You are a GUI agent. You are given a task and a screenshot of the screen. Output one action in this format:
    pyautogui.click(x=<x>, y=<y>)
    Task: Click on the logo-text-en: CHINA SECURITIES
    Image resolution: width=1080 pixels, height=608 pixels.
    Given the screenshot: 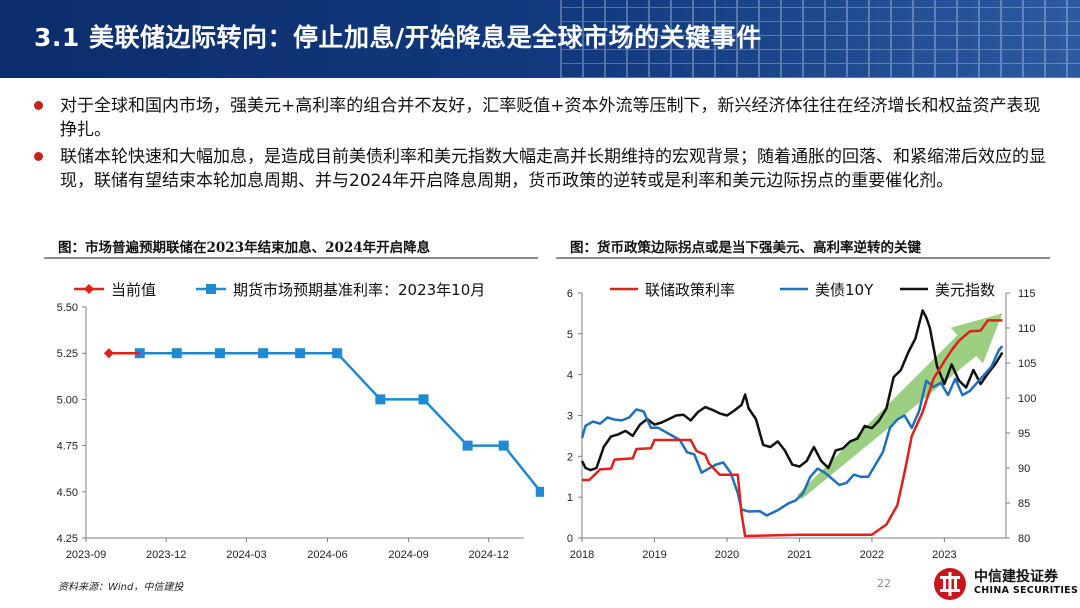 What is the action you would take?
    pyautogui.click(x=1026, y=590)
    